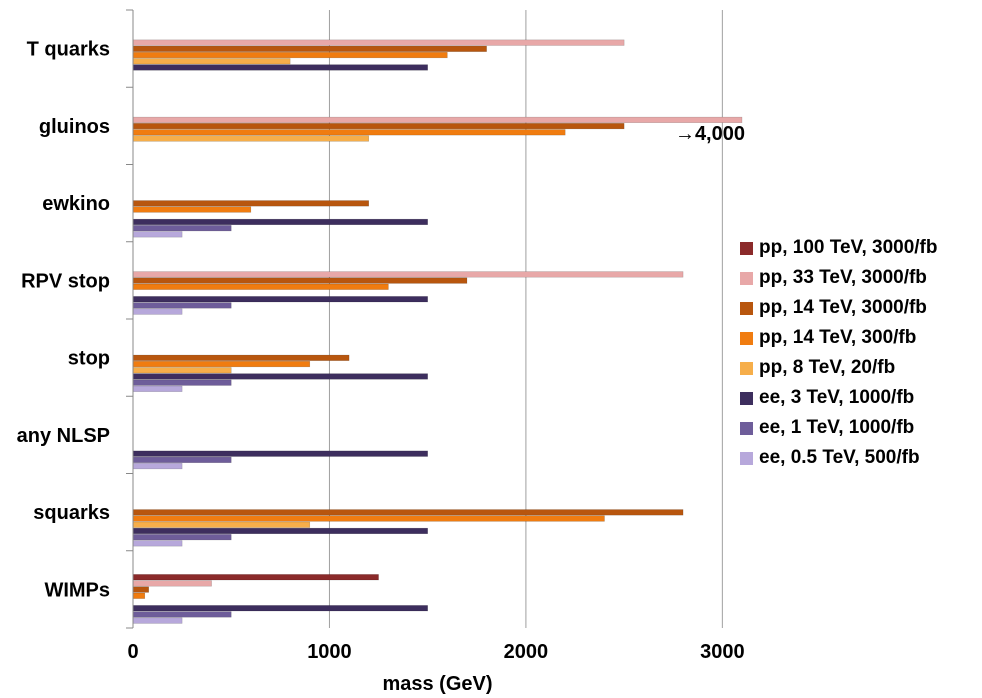 This screenshot has height=698, width=982. I want to click on bar-squarks-s3, so click(368, 518).